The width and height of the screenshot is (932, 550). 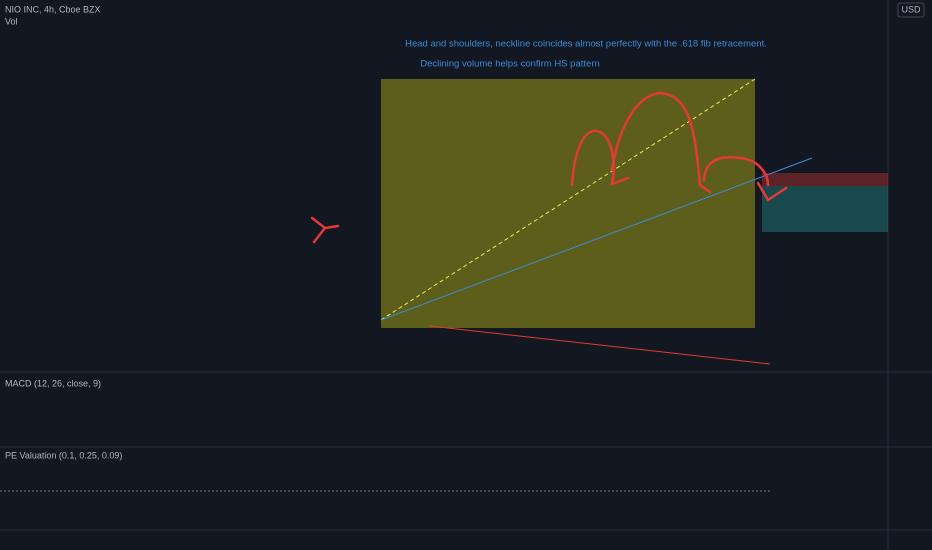 What do you see at coordinates (600, 345) in the screenshot?
I see `volume-trendline` at bounding box center [600, 345].